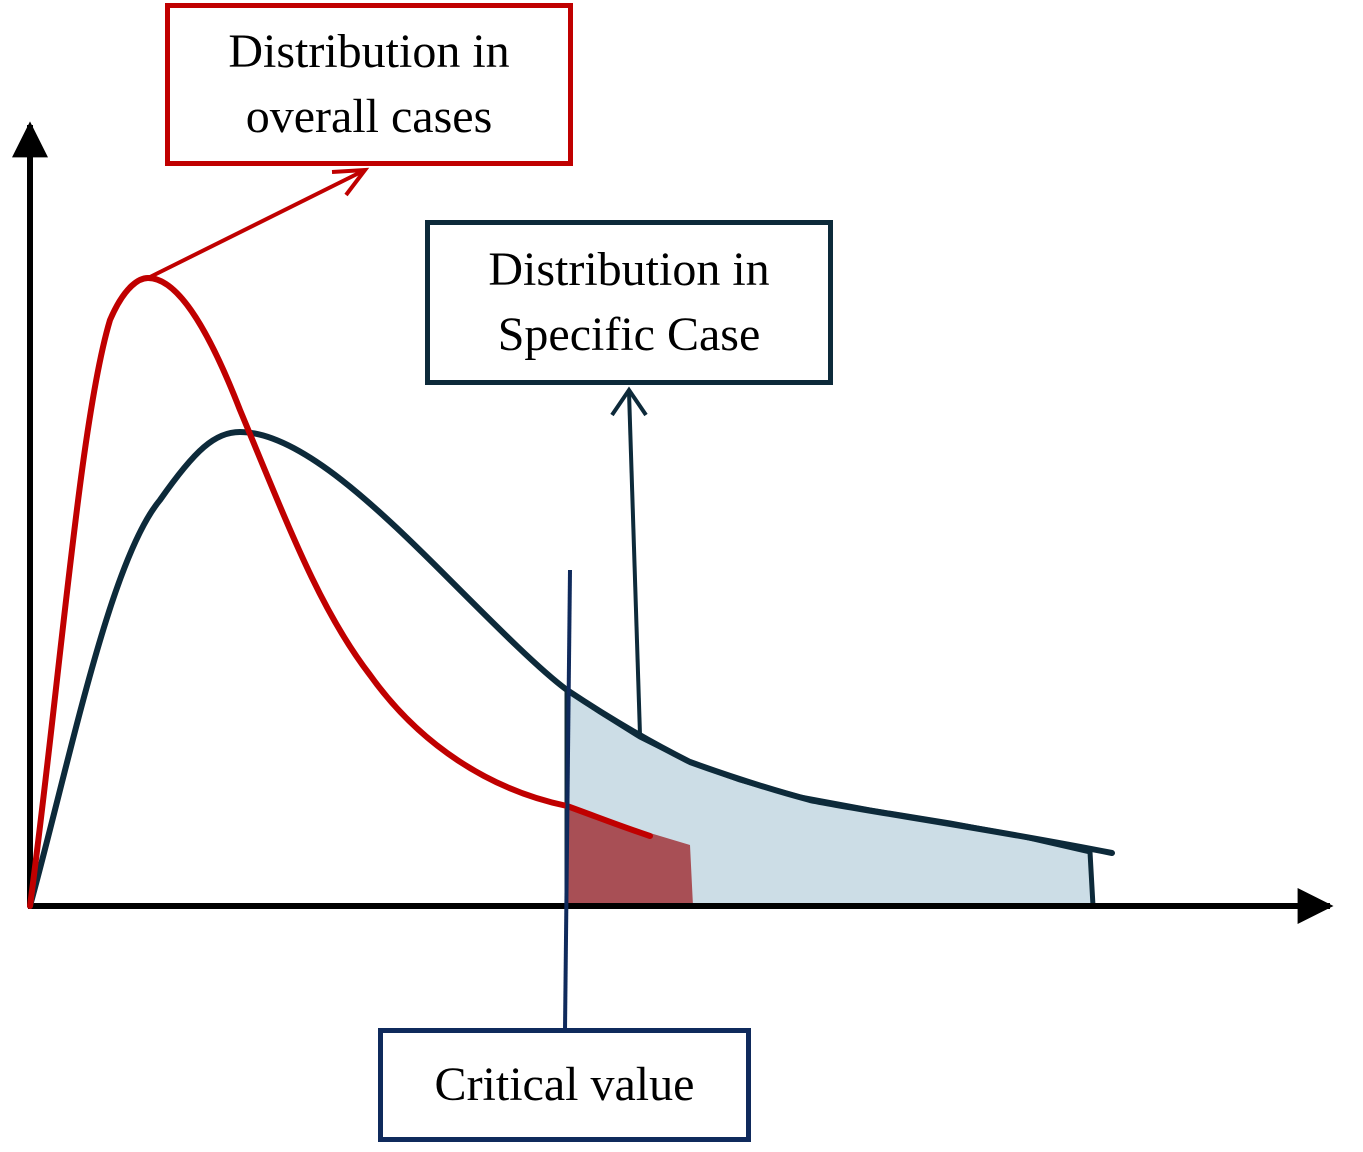 The height and width of the screenshot is (1152, 1363). What do you see at coordinates (630, 856) in the screenshot?
I see `overall-tail-area` at bounding box center [630, 856].